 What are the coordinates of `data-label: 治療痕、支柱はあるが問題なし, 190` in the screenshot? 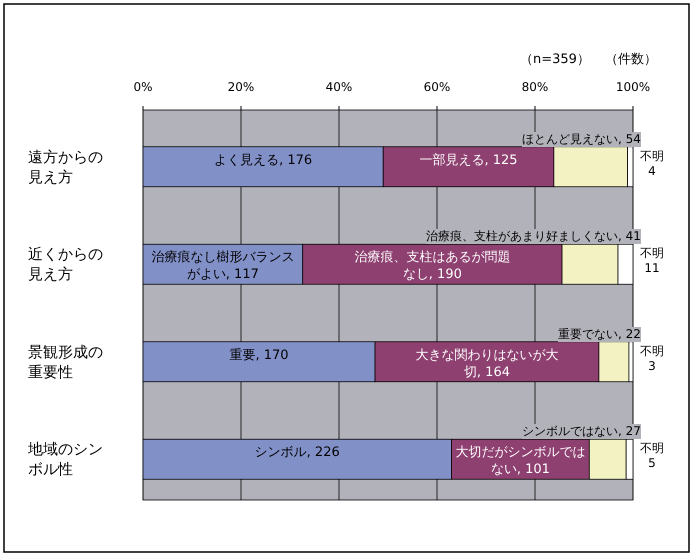 It's located at (432, 266).